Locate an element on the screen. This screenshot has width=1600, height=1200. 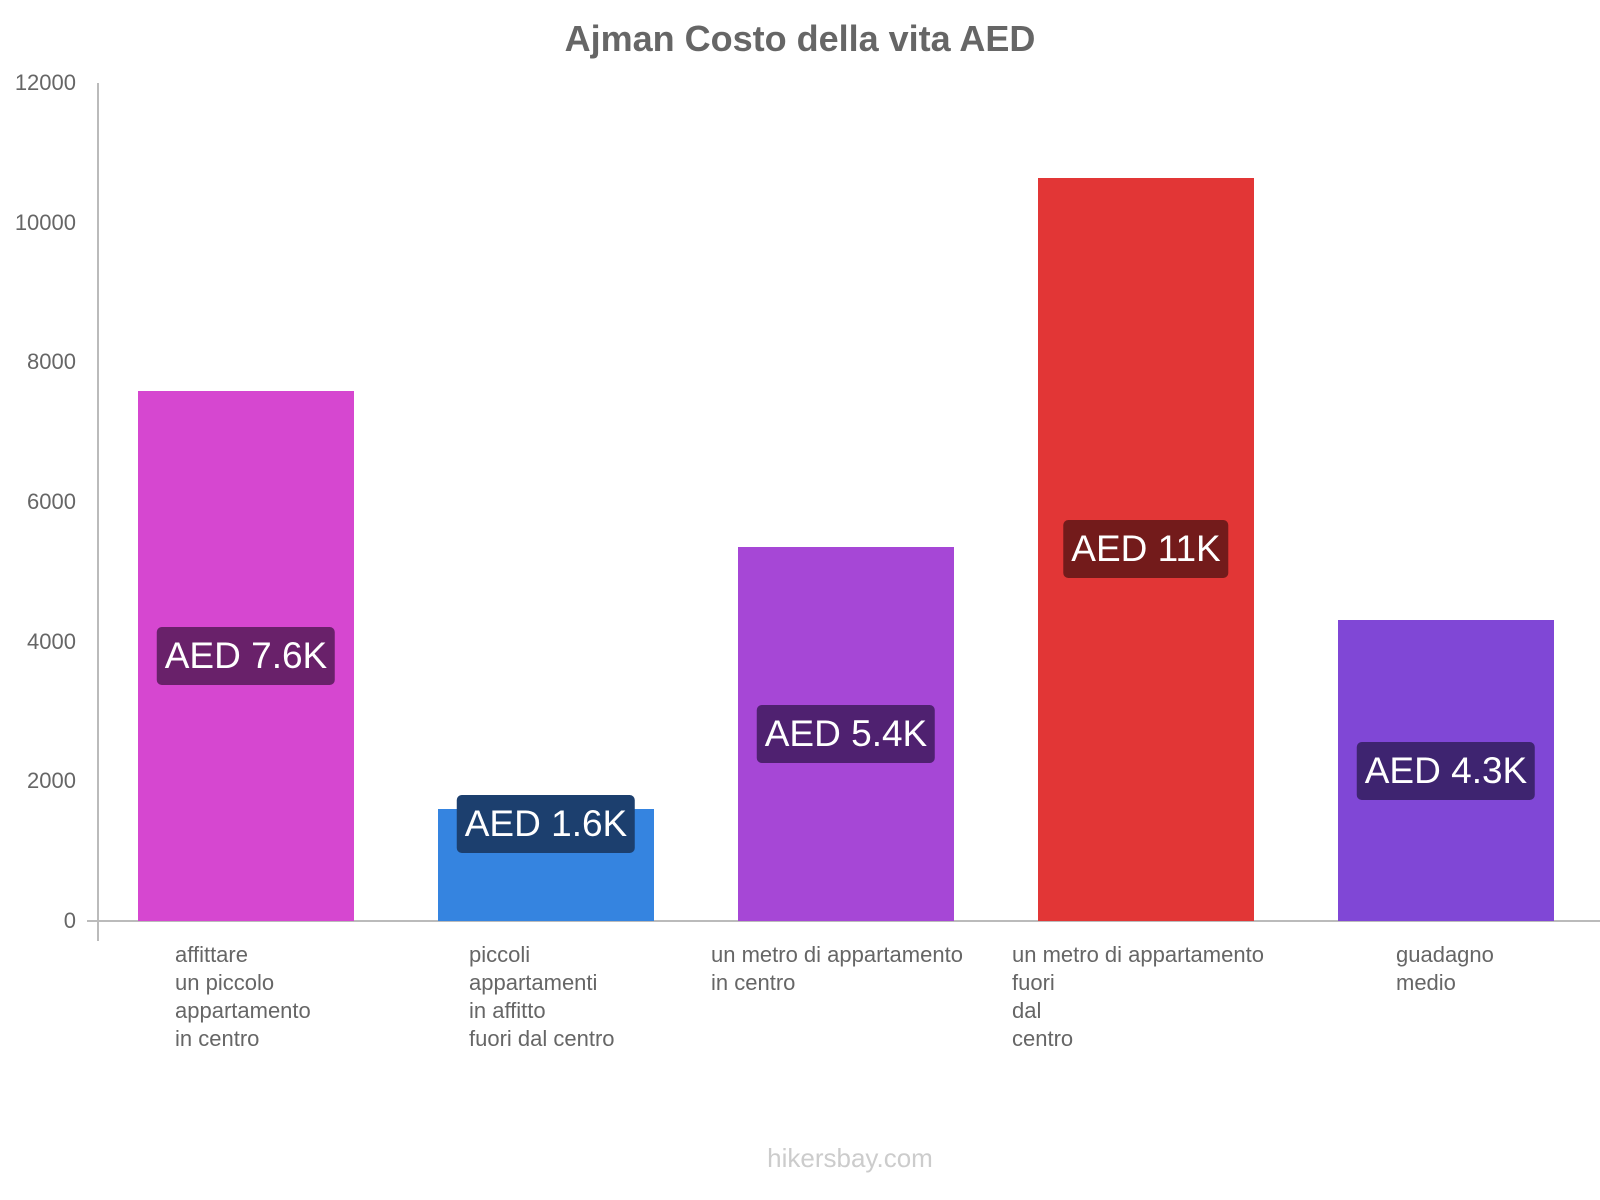
bar: AED 11K is located at coordinates (1146, 549).